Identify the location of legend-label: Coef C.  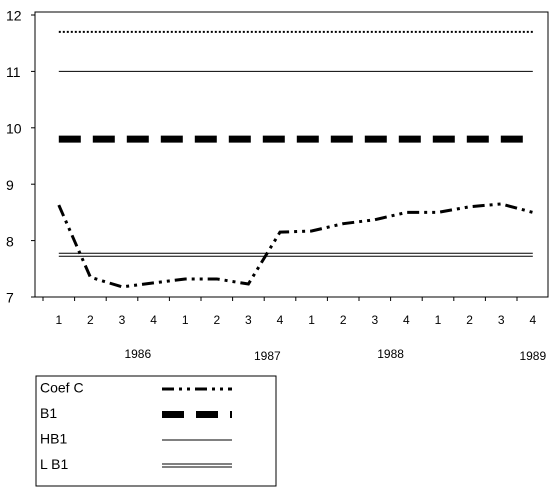
(62, 388).